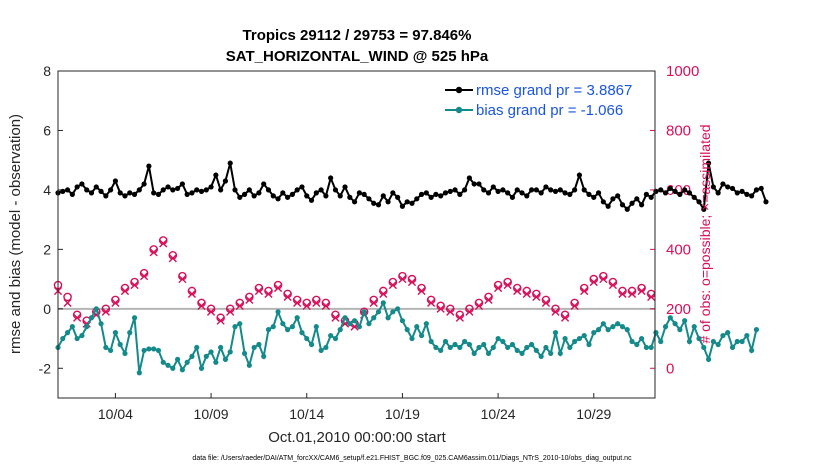 Image resolution: width=830 pixels, height=470 pixels. Describe the element at coordinates (211, 414) in the screenshot. I see `x-tick-label: 10/09` at that location.